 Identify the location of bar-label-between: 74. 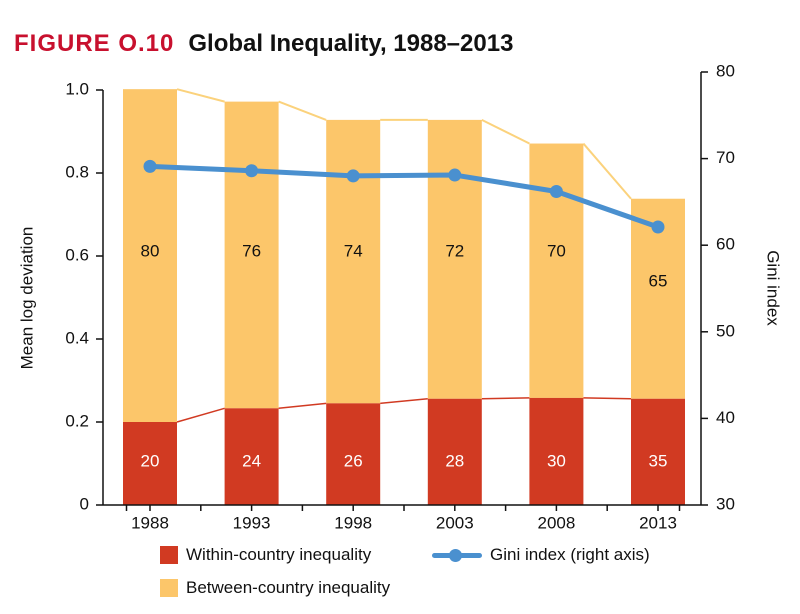
(353, 250).